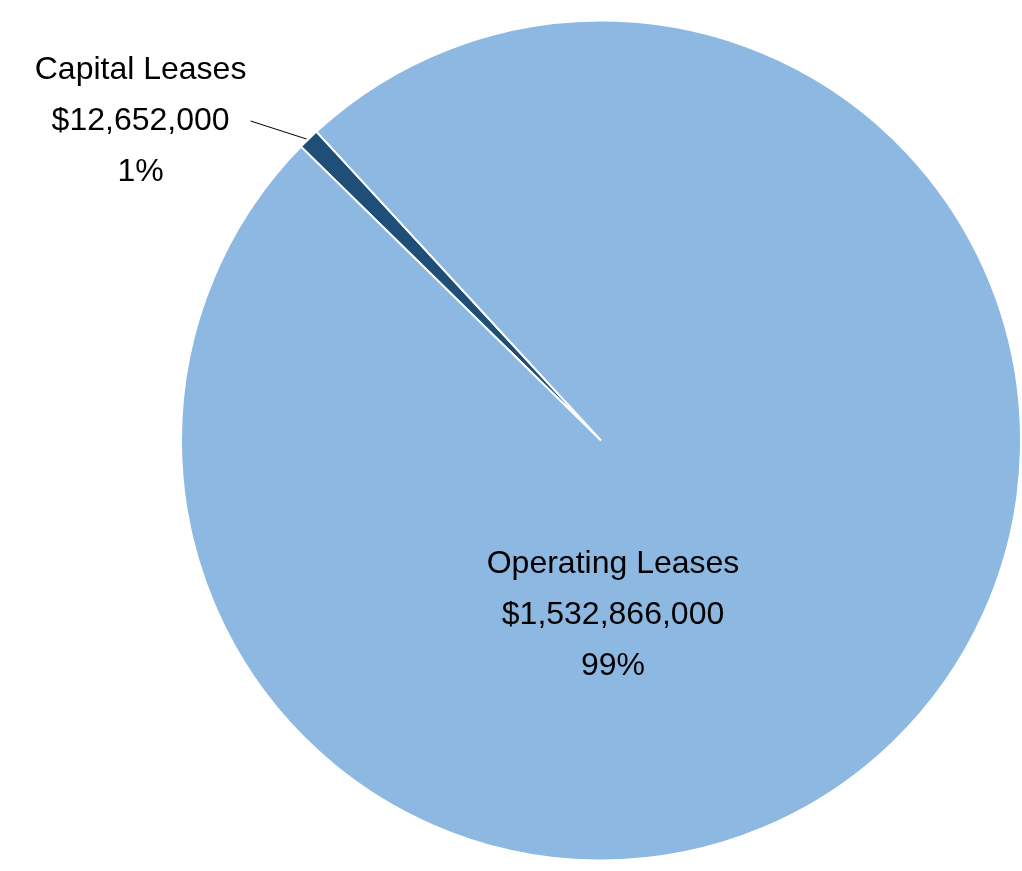 This screenshot has width=1022, height=871. I want to click on slice-label: Operating Leases, so click(613, 562).